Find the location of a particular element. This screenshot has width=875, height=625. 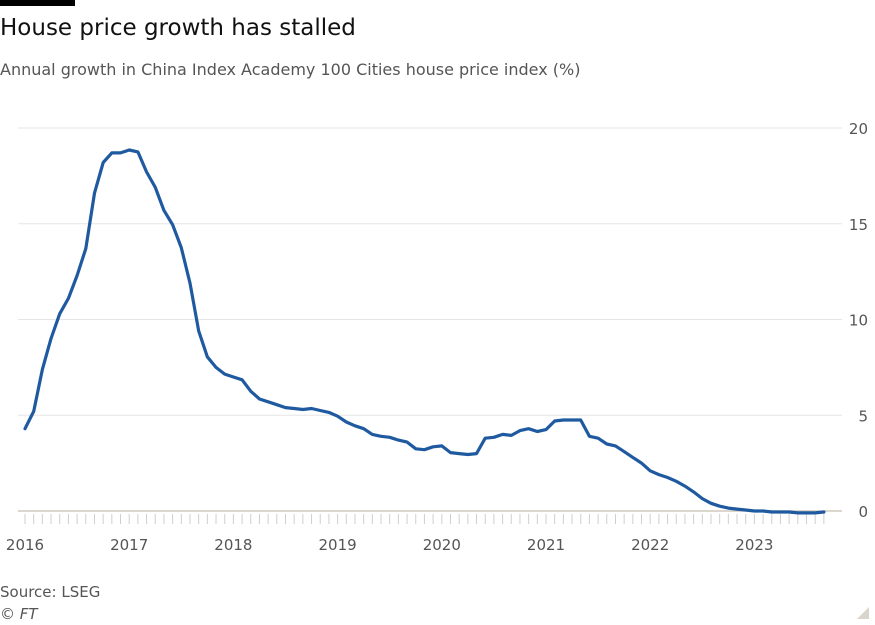

copyright-note: © FT is located at coordinates (19, 614).